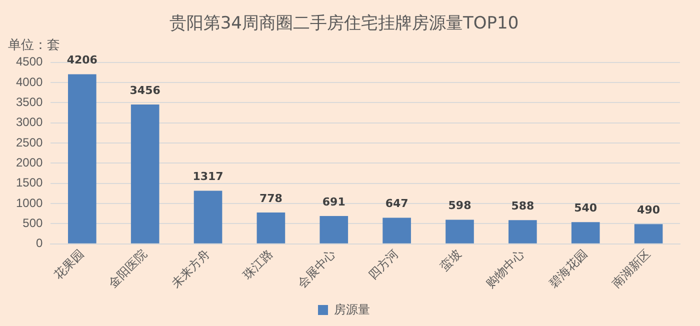 This screenshot has height=326, width=700. Describe the element at coordinates (460, 205) in the screenshot. I see `data-label: 598` at that location.